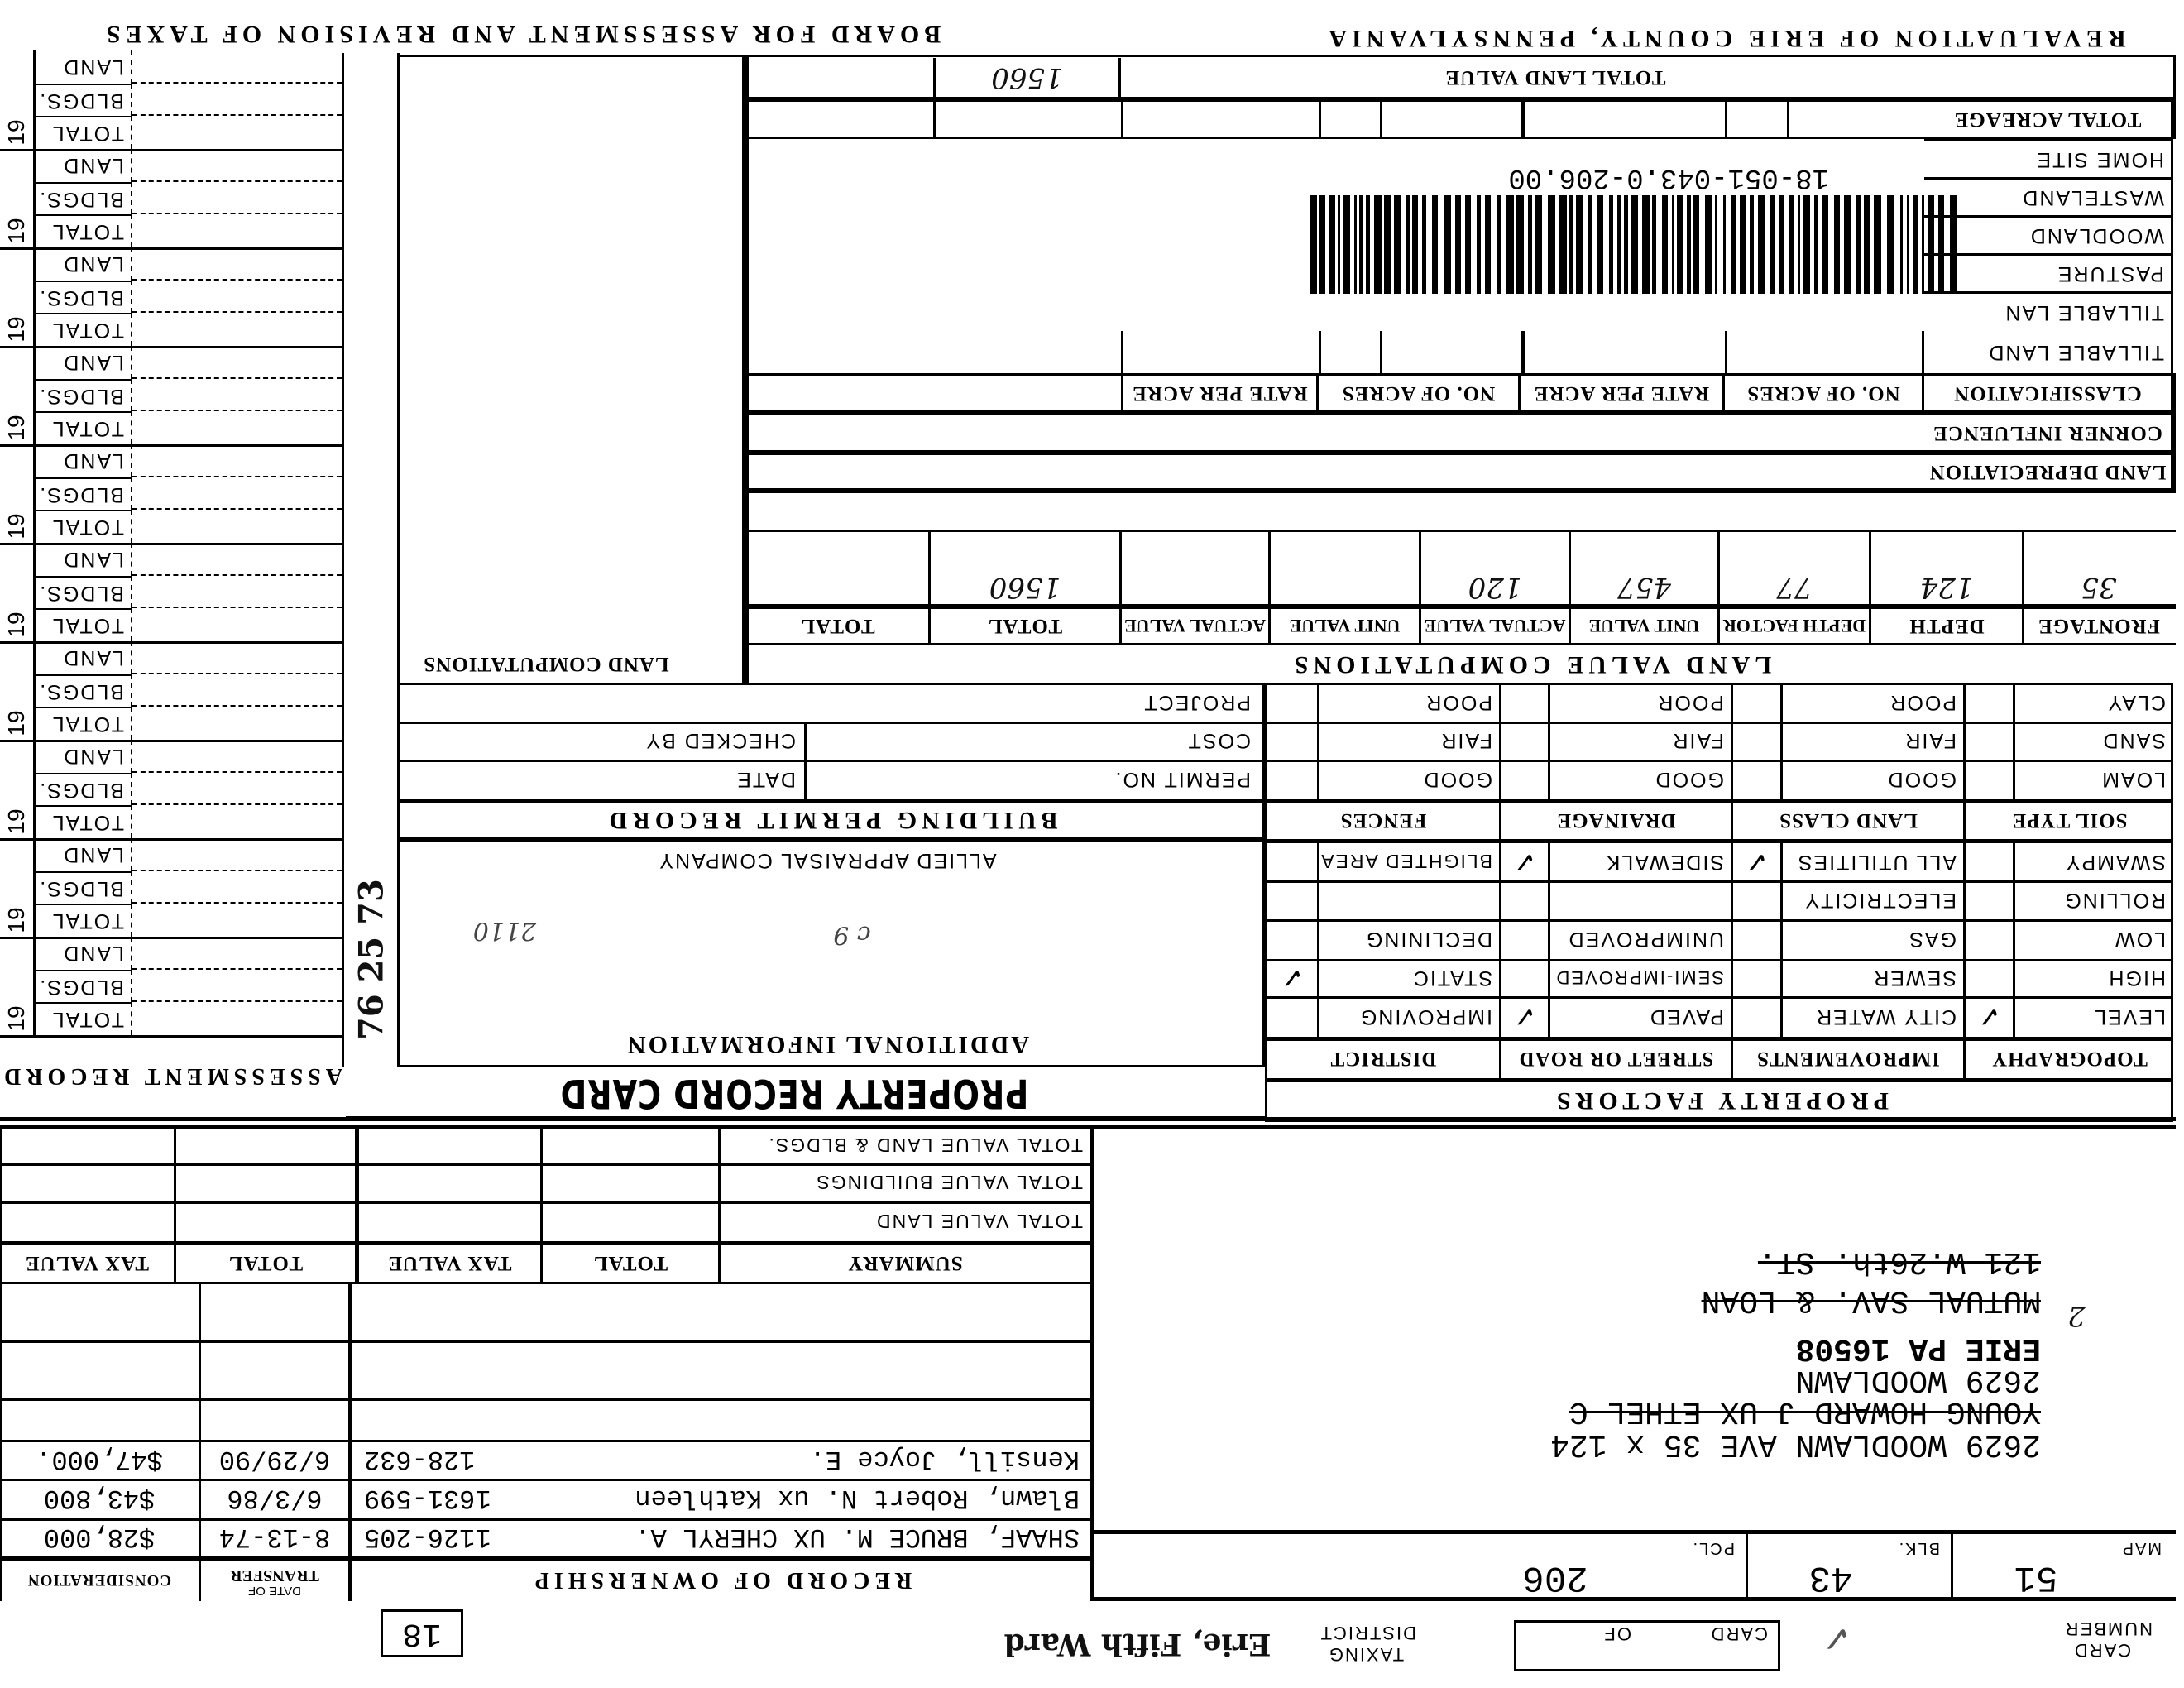 The width and height of the screenshot is (2184, 1688). I want to click on assessment-handwritten-note: 76 25 73, so click(371, 960).